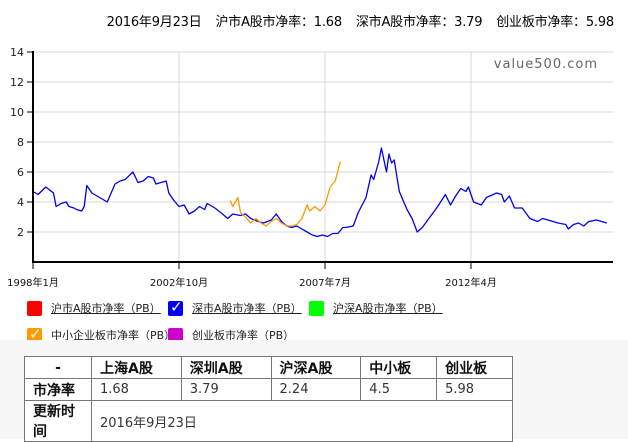 The height and width of the screenshot is (442, 628). What do you see at coordinates (226, 389) in the screenshot?
I see `pb-value-sz: 3.79` at bounding box center [226, 389].